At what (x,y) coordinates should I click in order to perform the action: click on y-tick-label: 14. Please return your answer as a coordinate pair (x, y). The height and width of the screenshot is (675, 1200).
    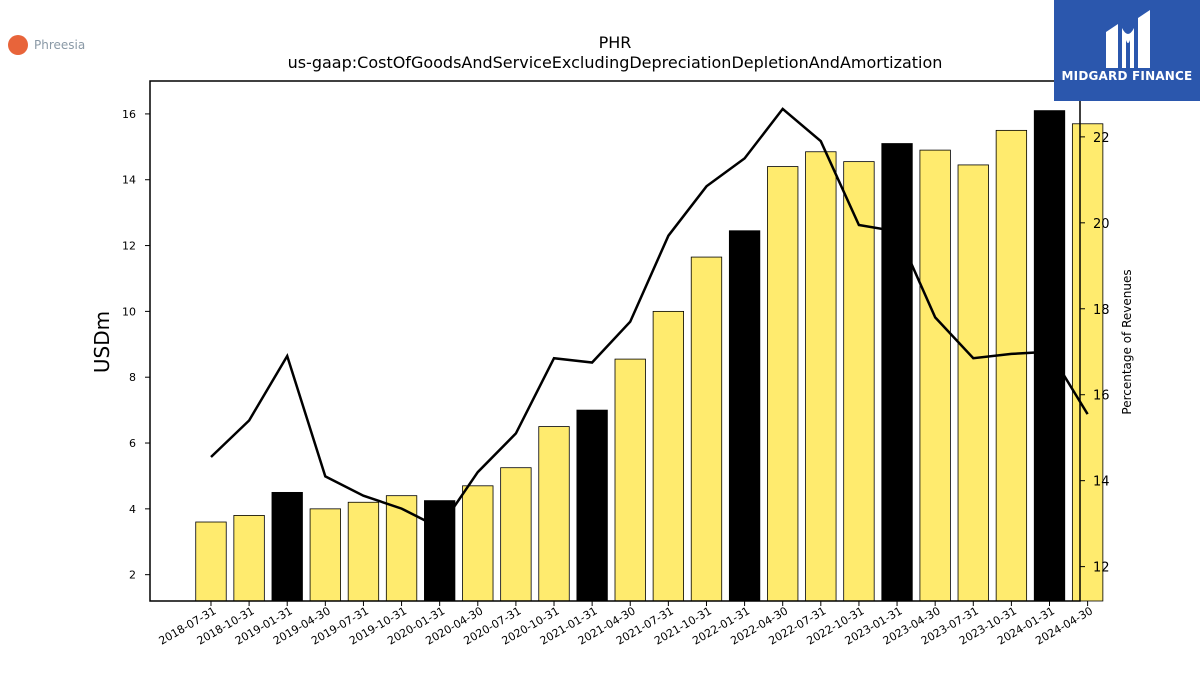
    Looking at the image, I should click on (129, 180).